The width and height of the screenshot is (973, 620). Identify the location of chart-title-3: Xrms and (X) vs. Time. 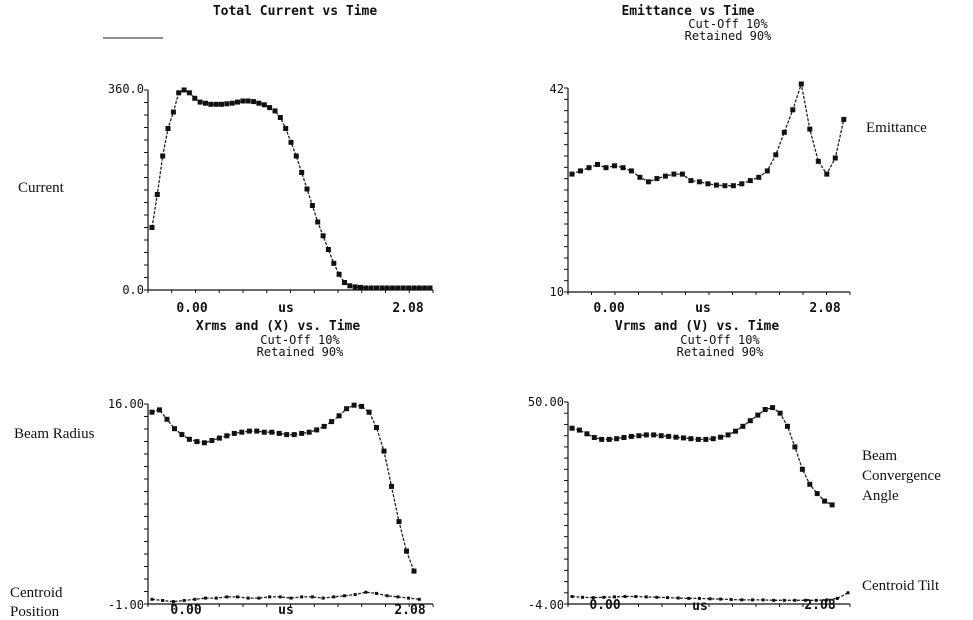
(278, 326).